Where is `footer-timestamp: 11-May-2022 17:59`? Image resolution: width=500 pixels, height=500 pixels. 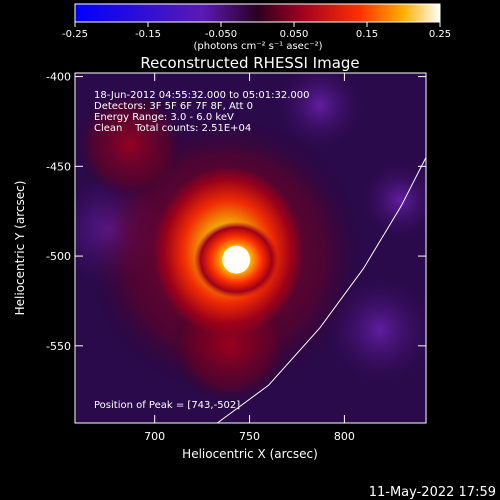
footer-timestamp: 11-May-2022 17:59 is located at coordinates (432, 492).